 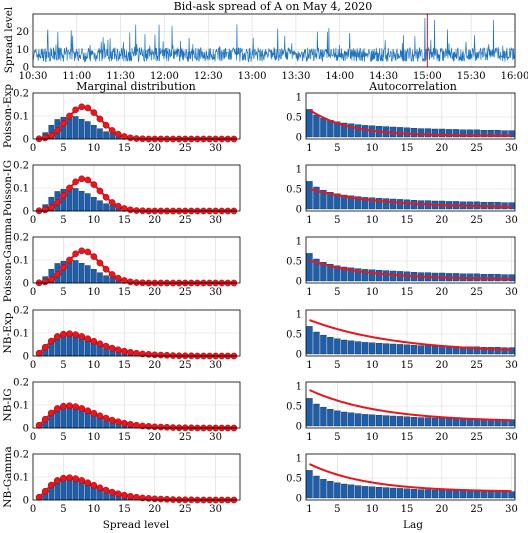 What do you see at coordinates (402, 341) in the screenshot?
I see `autocorr-panel: 00.511 5 10 15 20 25 30` at bounding box center [402, 341].